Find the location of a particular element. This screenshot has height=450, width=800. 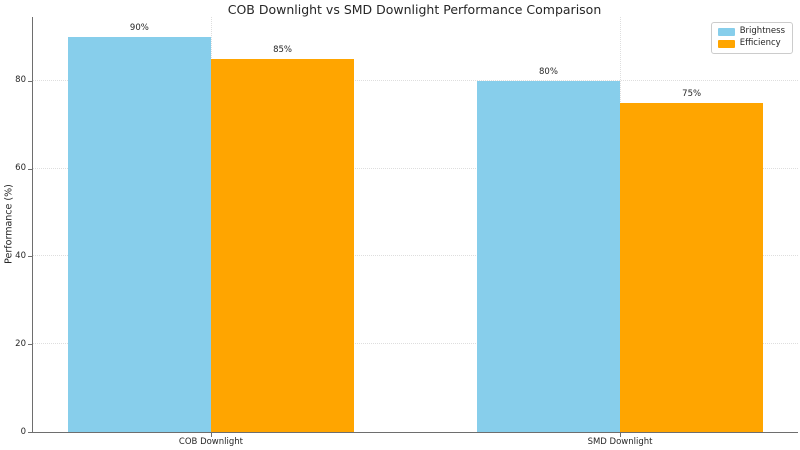

x-tick-label: SMD Downlight is located at coordinates (620, 442).